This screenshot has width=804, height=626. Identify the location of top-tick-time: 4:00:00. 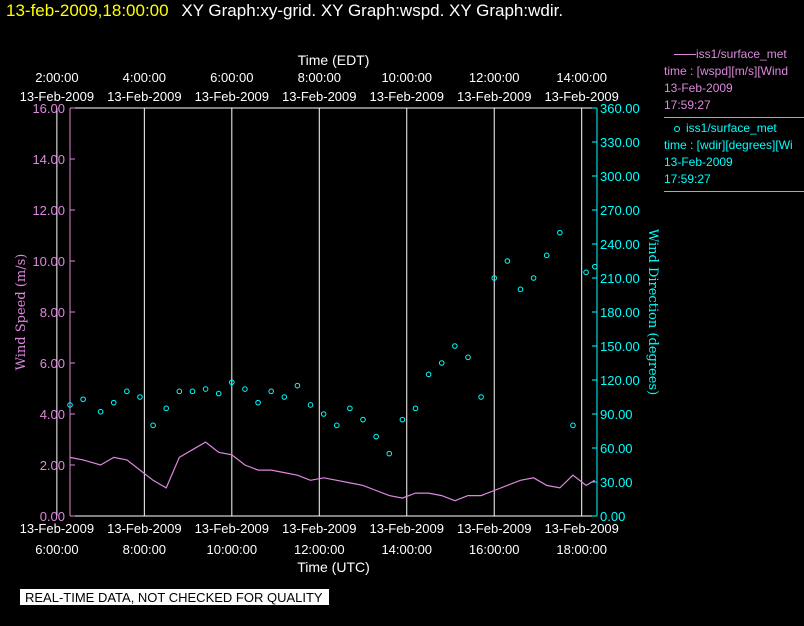
(144, 77).